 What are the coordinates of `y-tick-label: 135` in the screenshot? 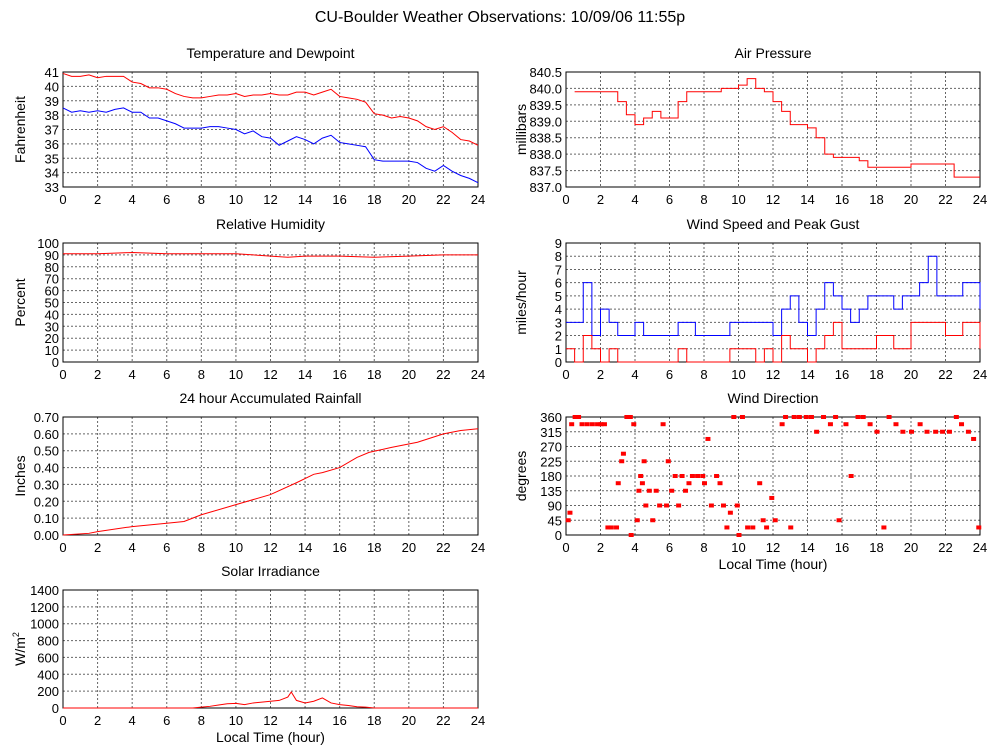 It's located at (551, 491).